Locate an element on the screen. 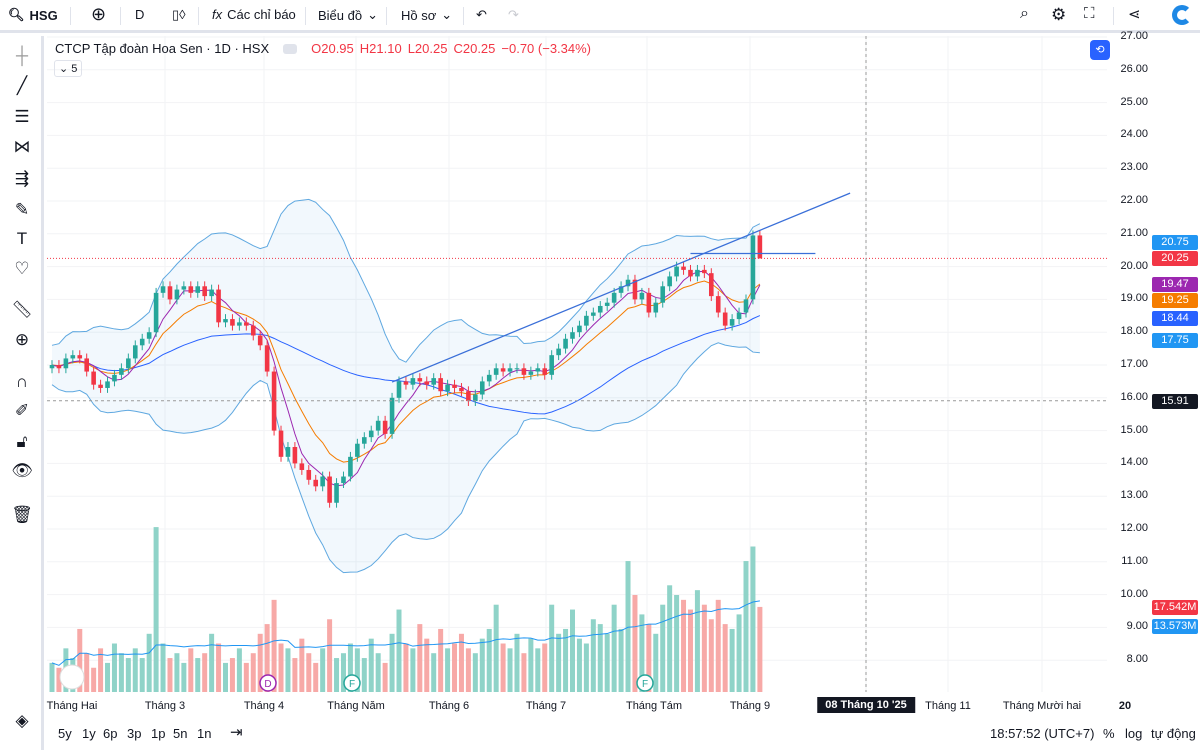 This screenshot has height=750, width=1200. range-button-6p: 6p is located at coordinates (110, 733).